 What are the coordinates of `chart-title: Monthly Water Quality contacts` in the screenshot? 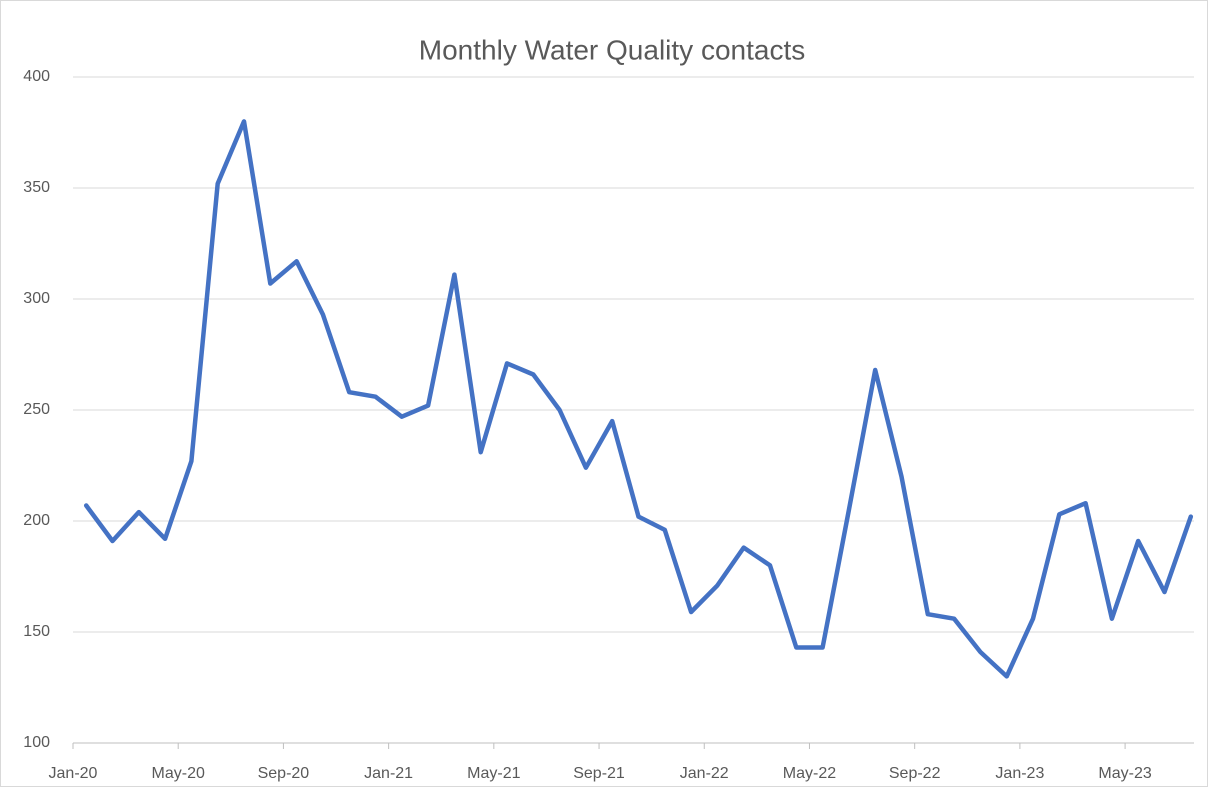 It's located at (612, 49).